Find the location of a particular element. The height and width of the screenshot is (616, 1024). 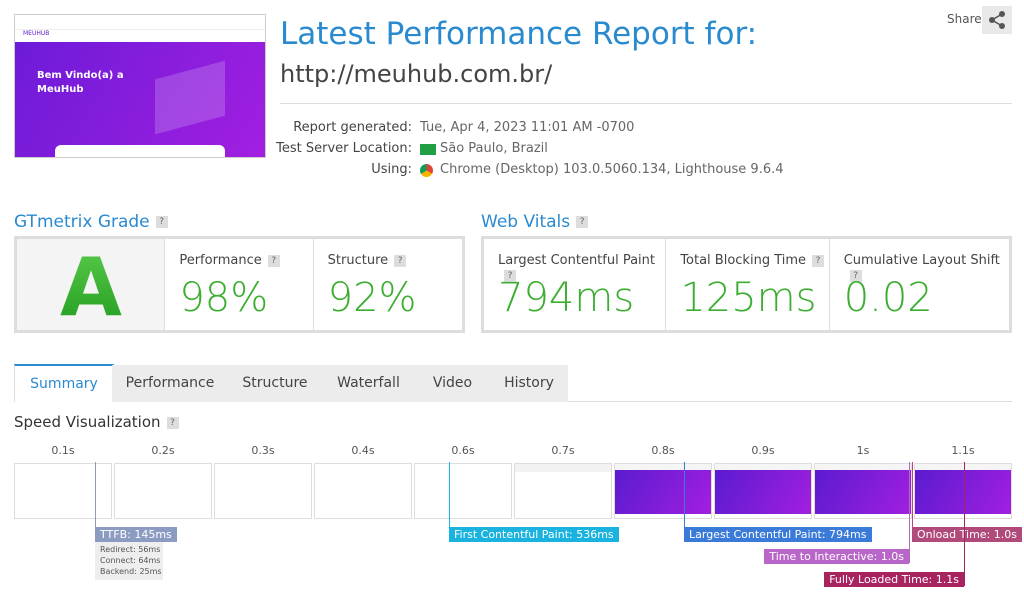

time-label: 0.7s is located at coordinates (563, 450).